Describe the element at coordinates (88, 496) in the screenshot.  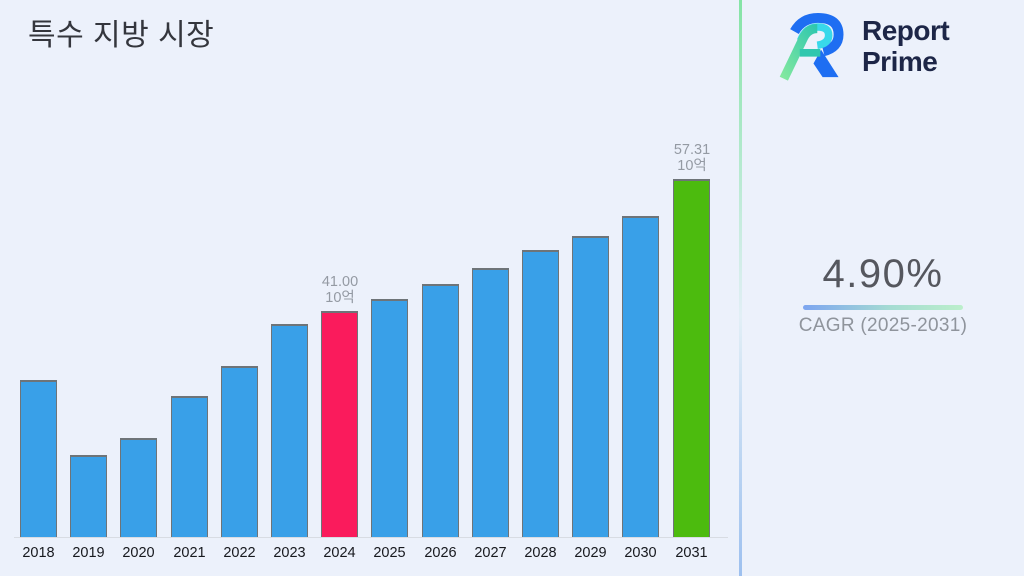
I see `bar-2019` at that location.